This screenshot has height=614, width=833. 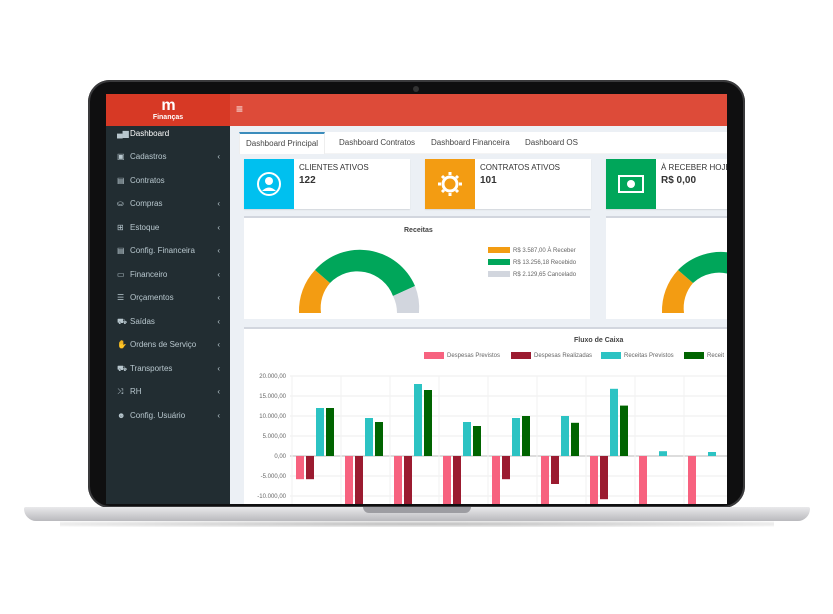 What do you see at coordinates (122, 344) in the screenshot?
I see `tools-icon: ✋` at bounding box center [122, 344].